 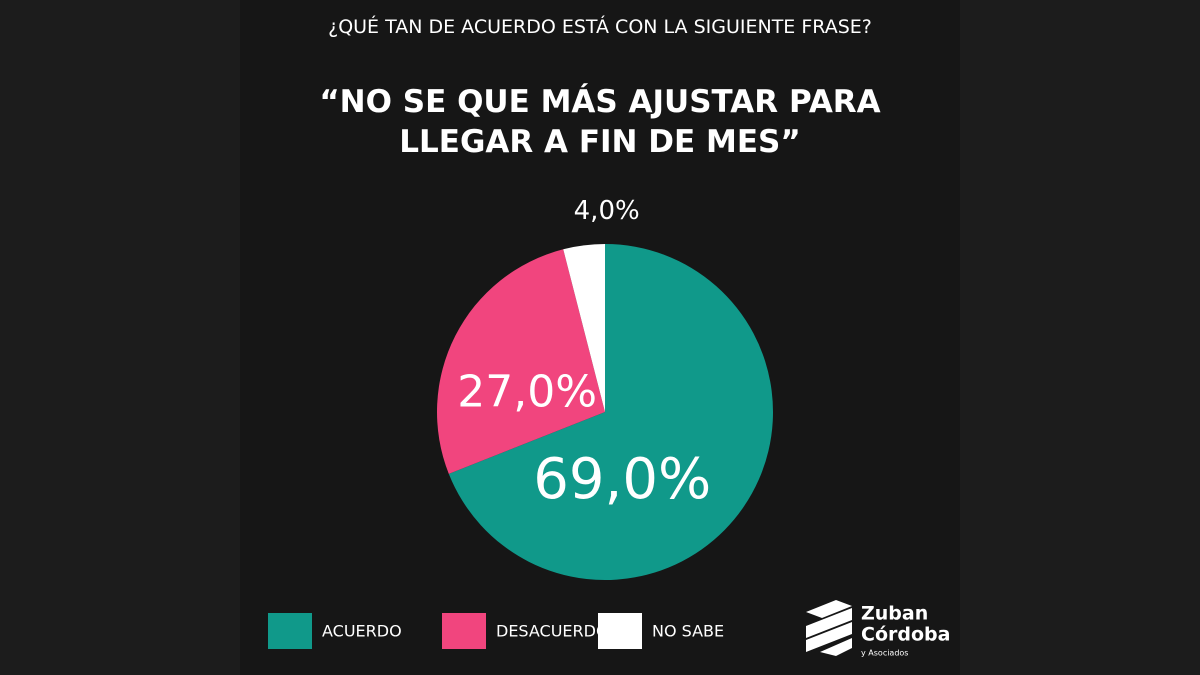 What do you see at coordinates (622, 479) in the screenshot?
I see `data-label: 69,0%` at bounding box center [622, 479].